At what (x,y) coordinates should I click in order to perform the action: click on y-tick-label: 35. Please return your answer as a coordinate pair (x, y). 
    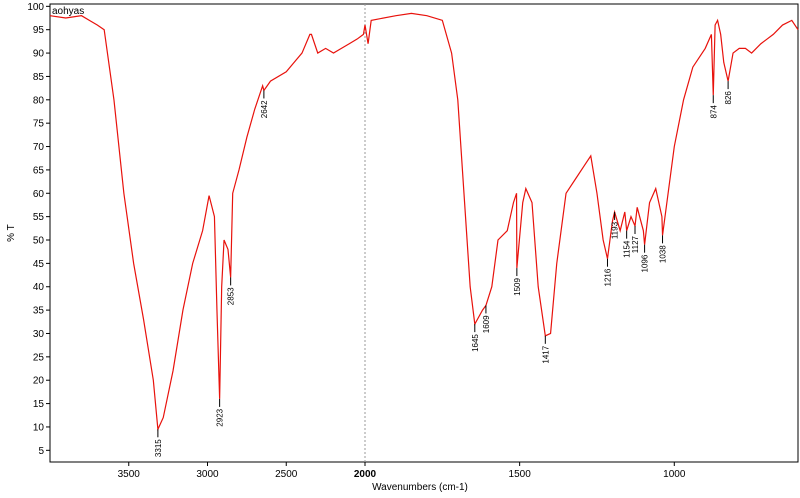
    Looking at the image, I should click on (39, 311).